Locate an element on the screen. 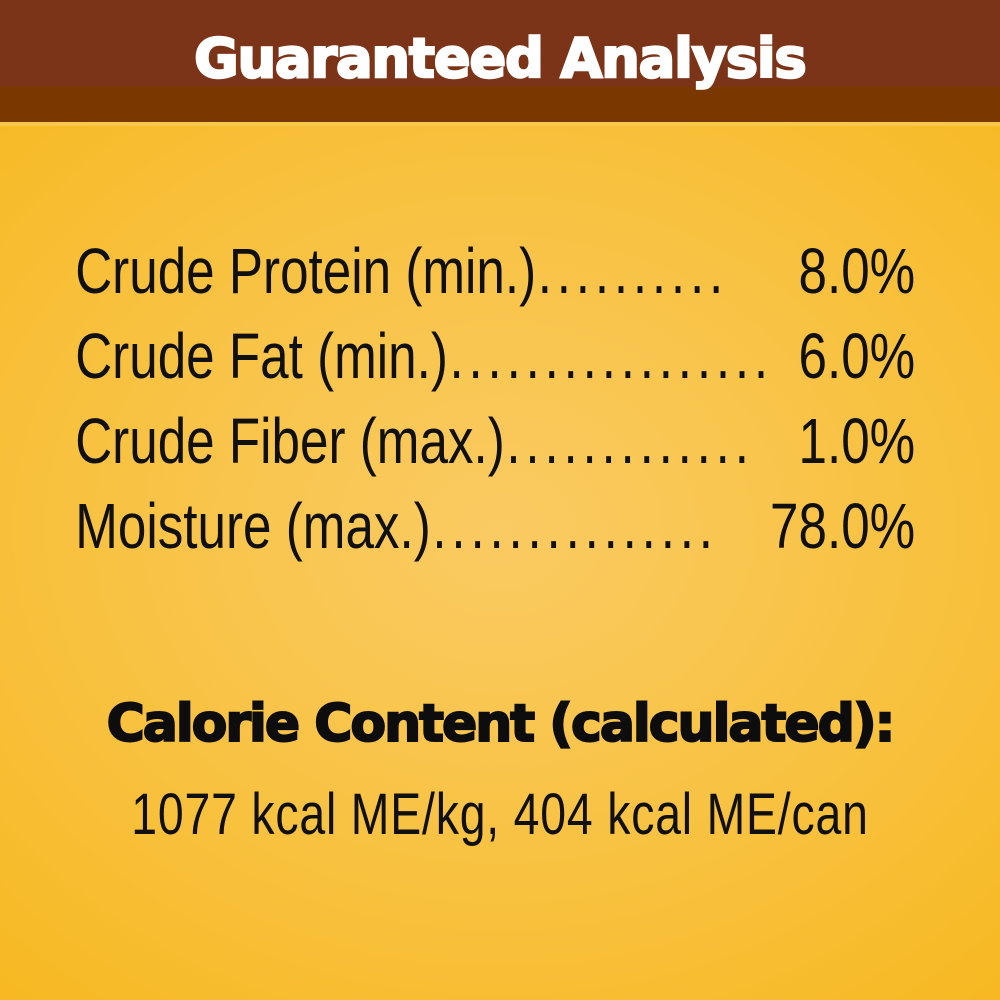 This screenshot has width=1000, height=1000. nutrient-label: Crude Fiber (max.) is located at coordinates (290, 441).